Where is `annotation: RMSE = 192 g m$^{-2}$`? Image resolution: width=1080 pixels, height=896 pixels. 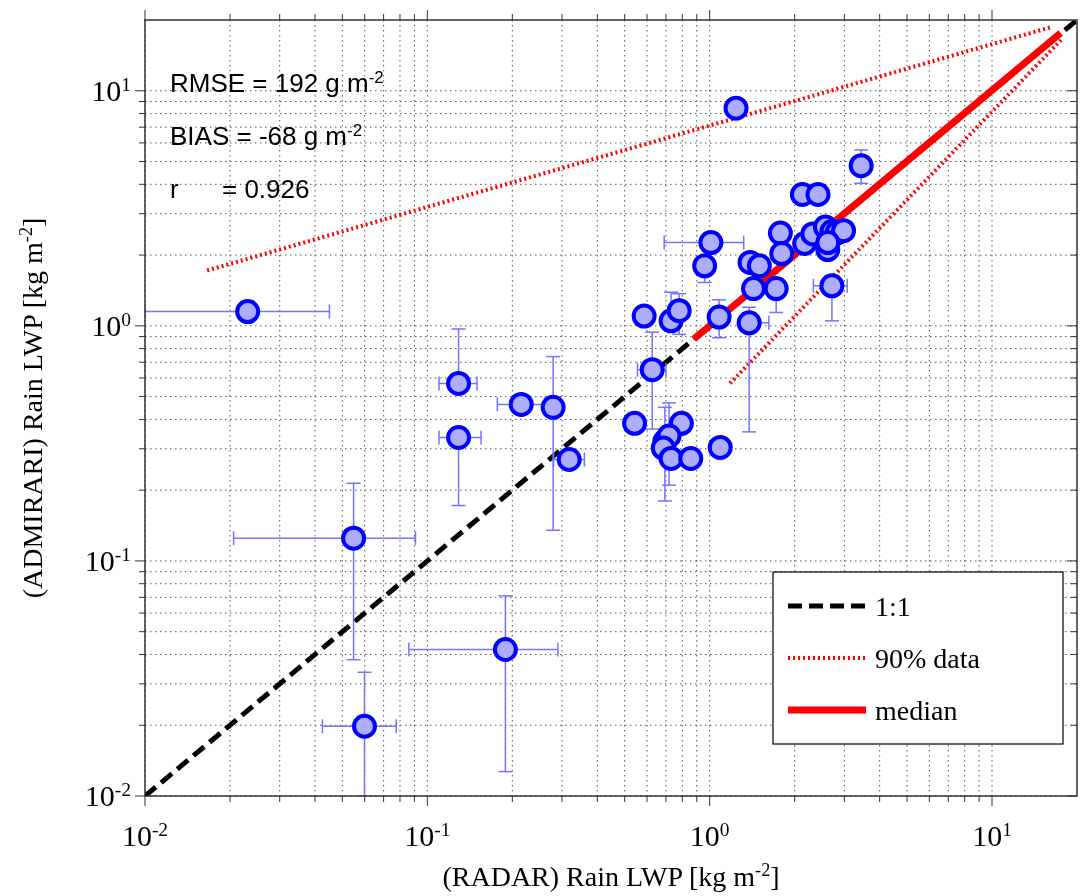
annotation: RMSE = 192 g m$^{-2}$ is located at coordinates (277, 82).